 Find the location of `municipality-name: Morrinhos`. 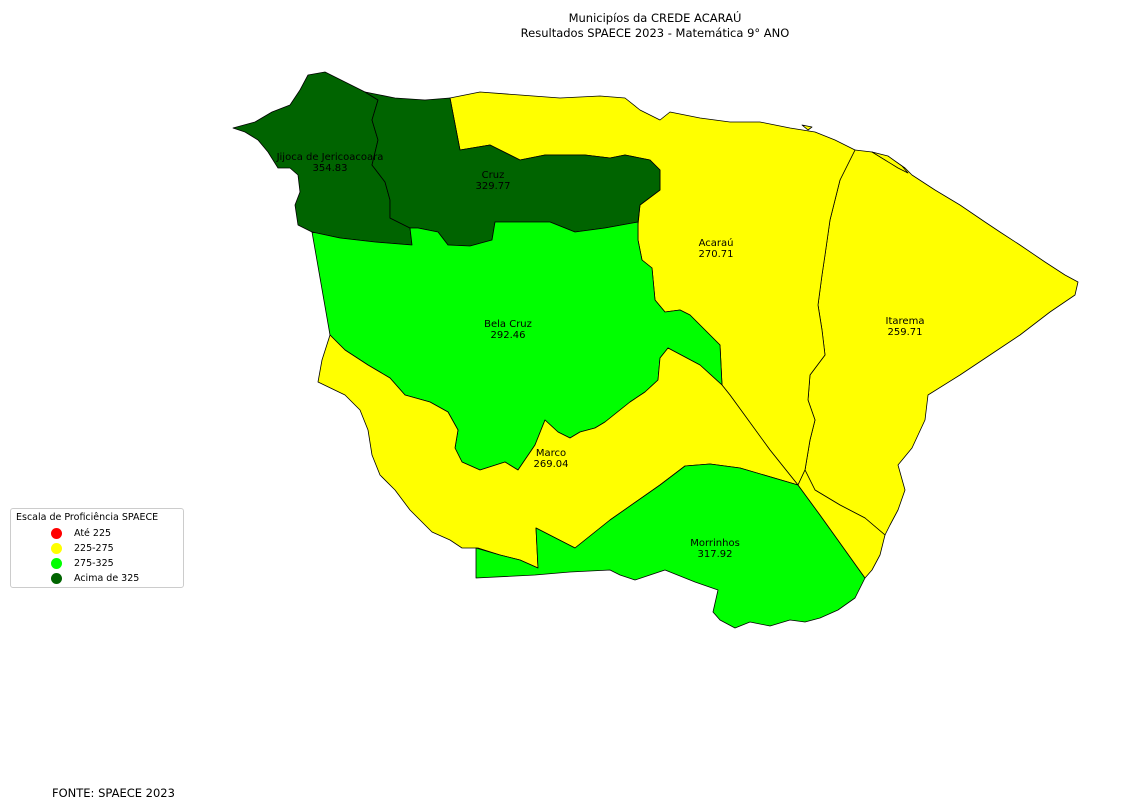

municipality-name: Morrinhos is located at coordinates (715, 543).